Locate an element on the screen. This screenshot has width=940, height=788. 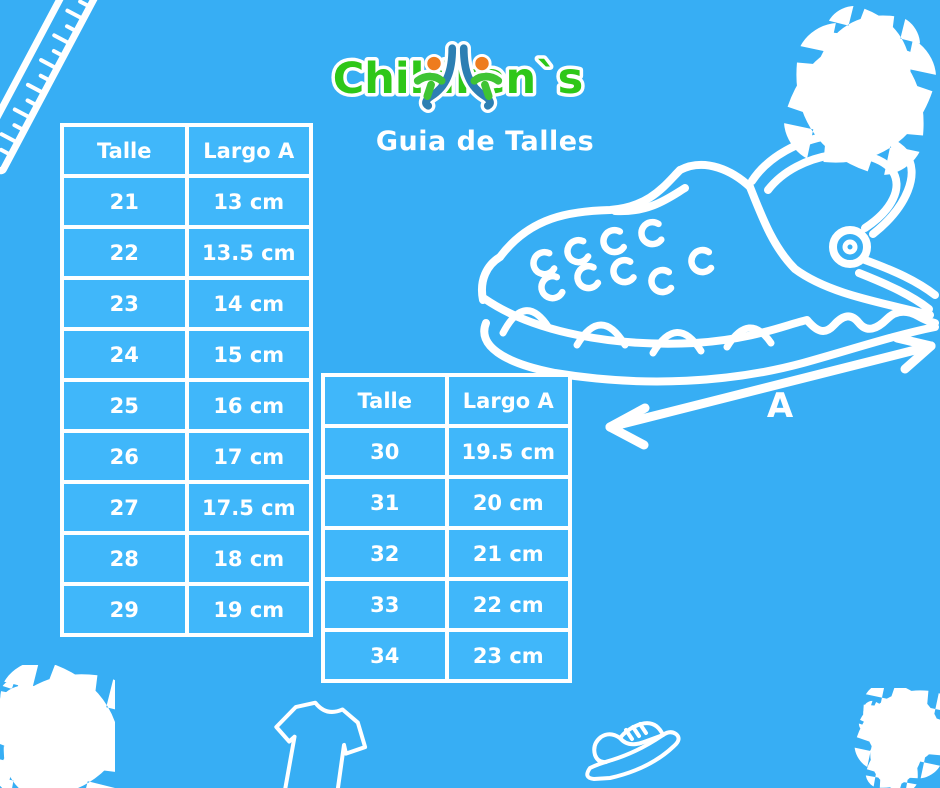
length-arrow is located at coordinates (770, 391).